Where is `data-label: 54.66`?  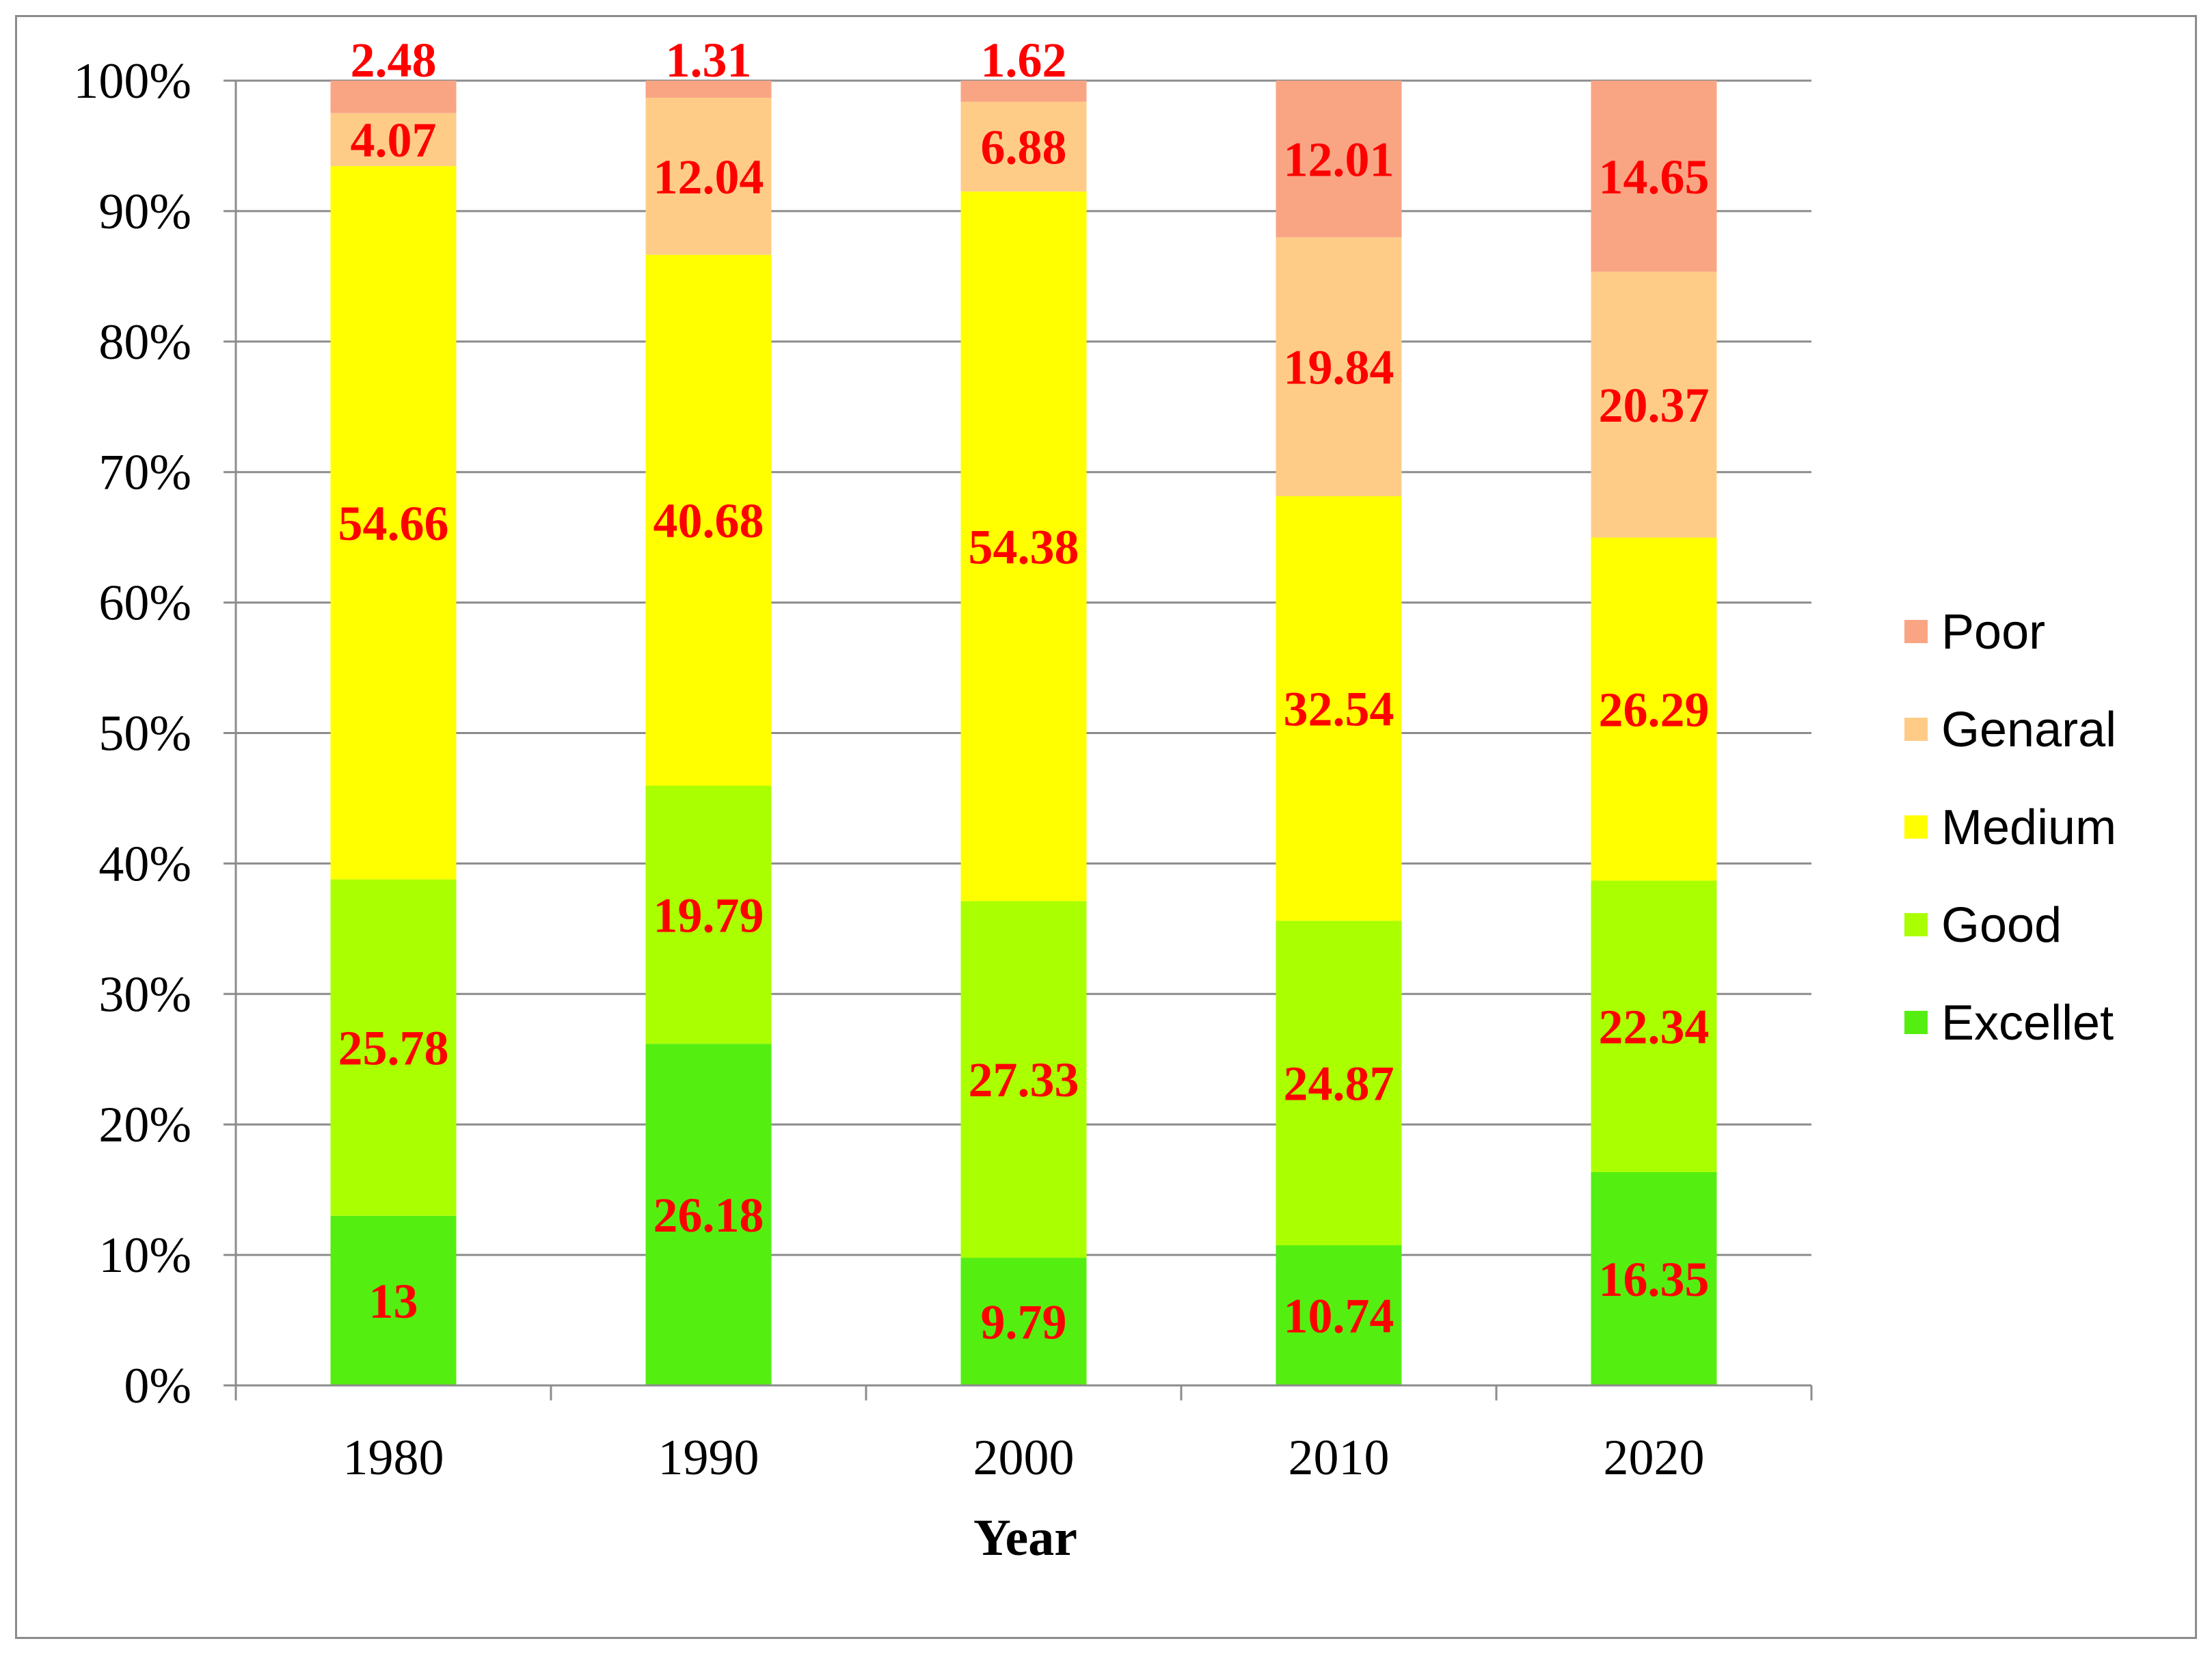 data-label: 54.66 is located at coordinates (393, 523).